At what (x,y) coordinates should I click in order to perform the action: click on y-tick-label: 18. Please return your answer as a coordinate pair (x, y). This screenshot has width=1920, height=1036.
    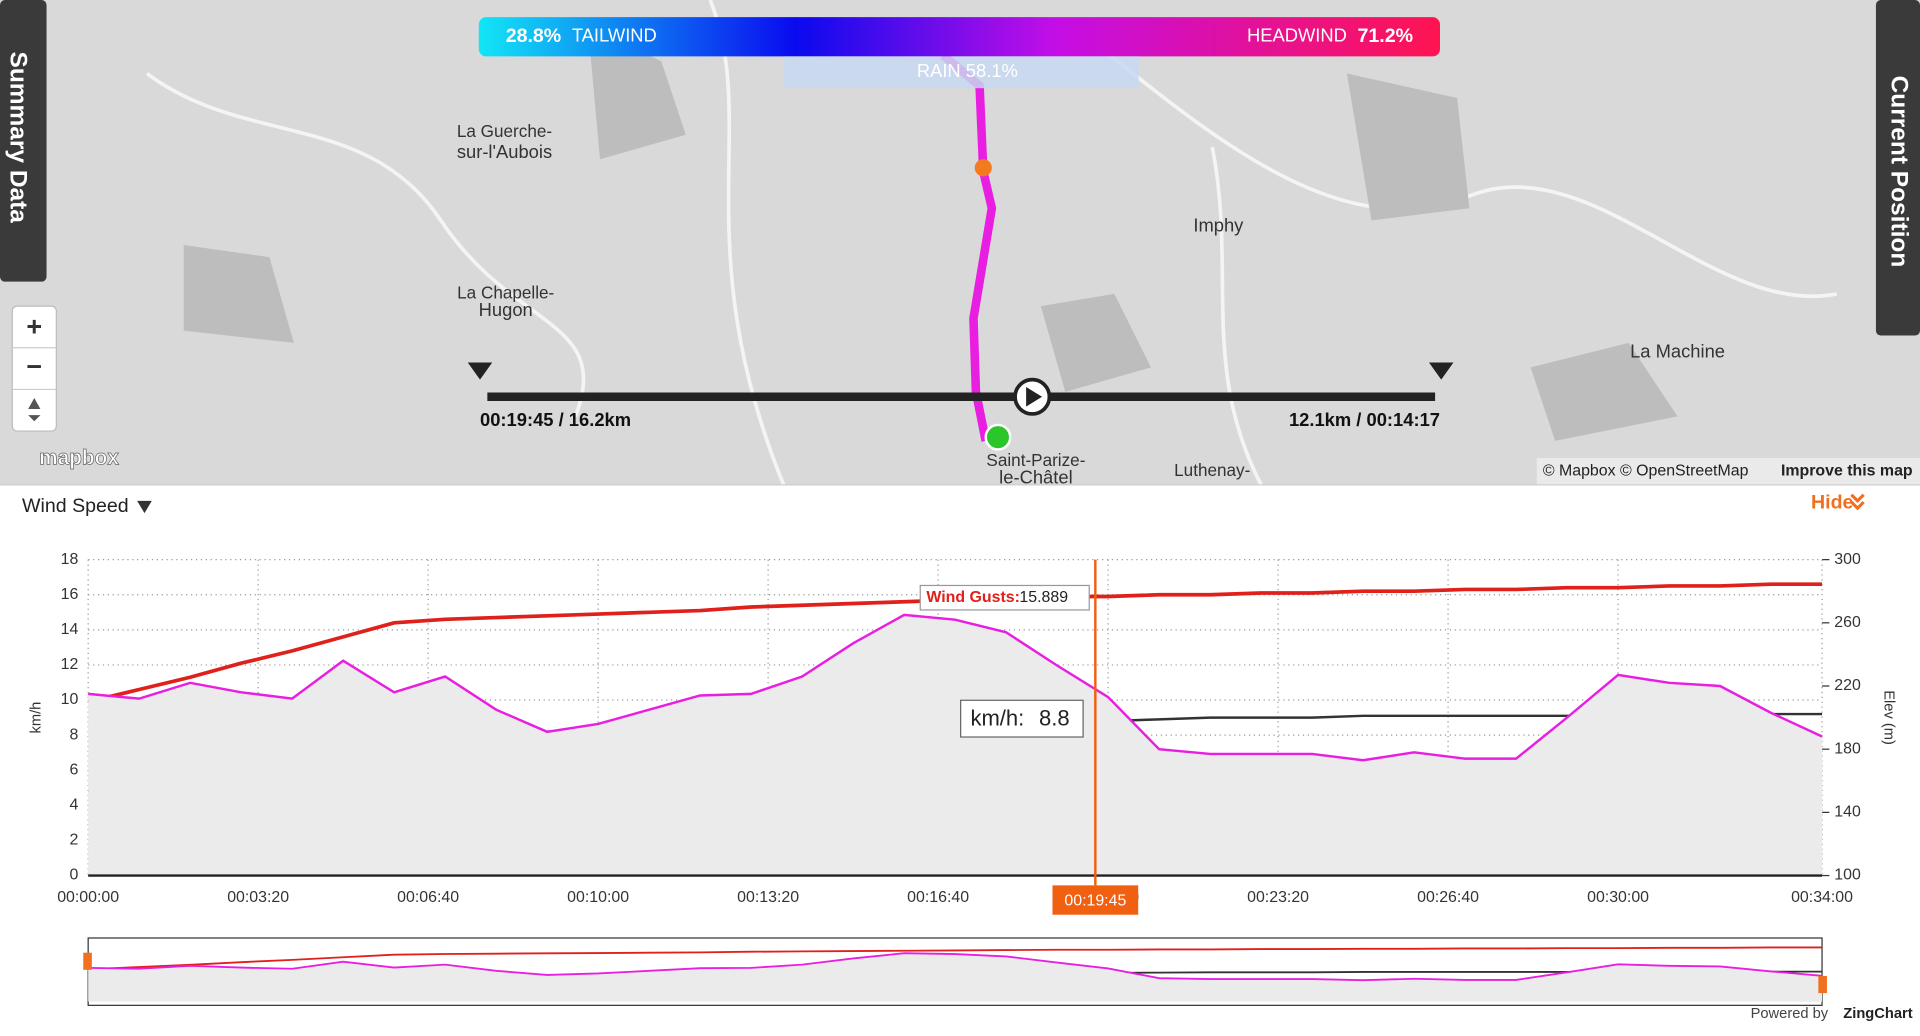
    Looking at the image, I should click on (70, 559).